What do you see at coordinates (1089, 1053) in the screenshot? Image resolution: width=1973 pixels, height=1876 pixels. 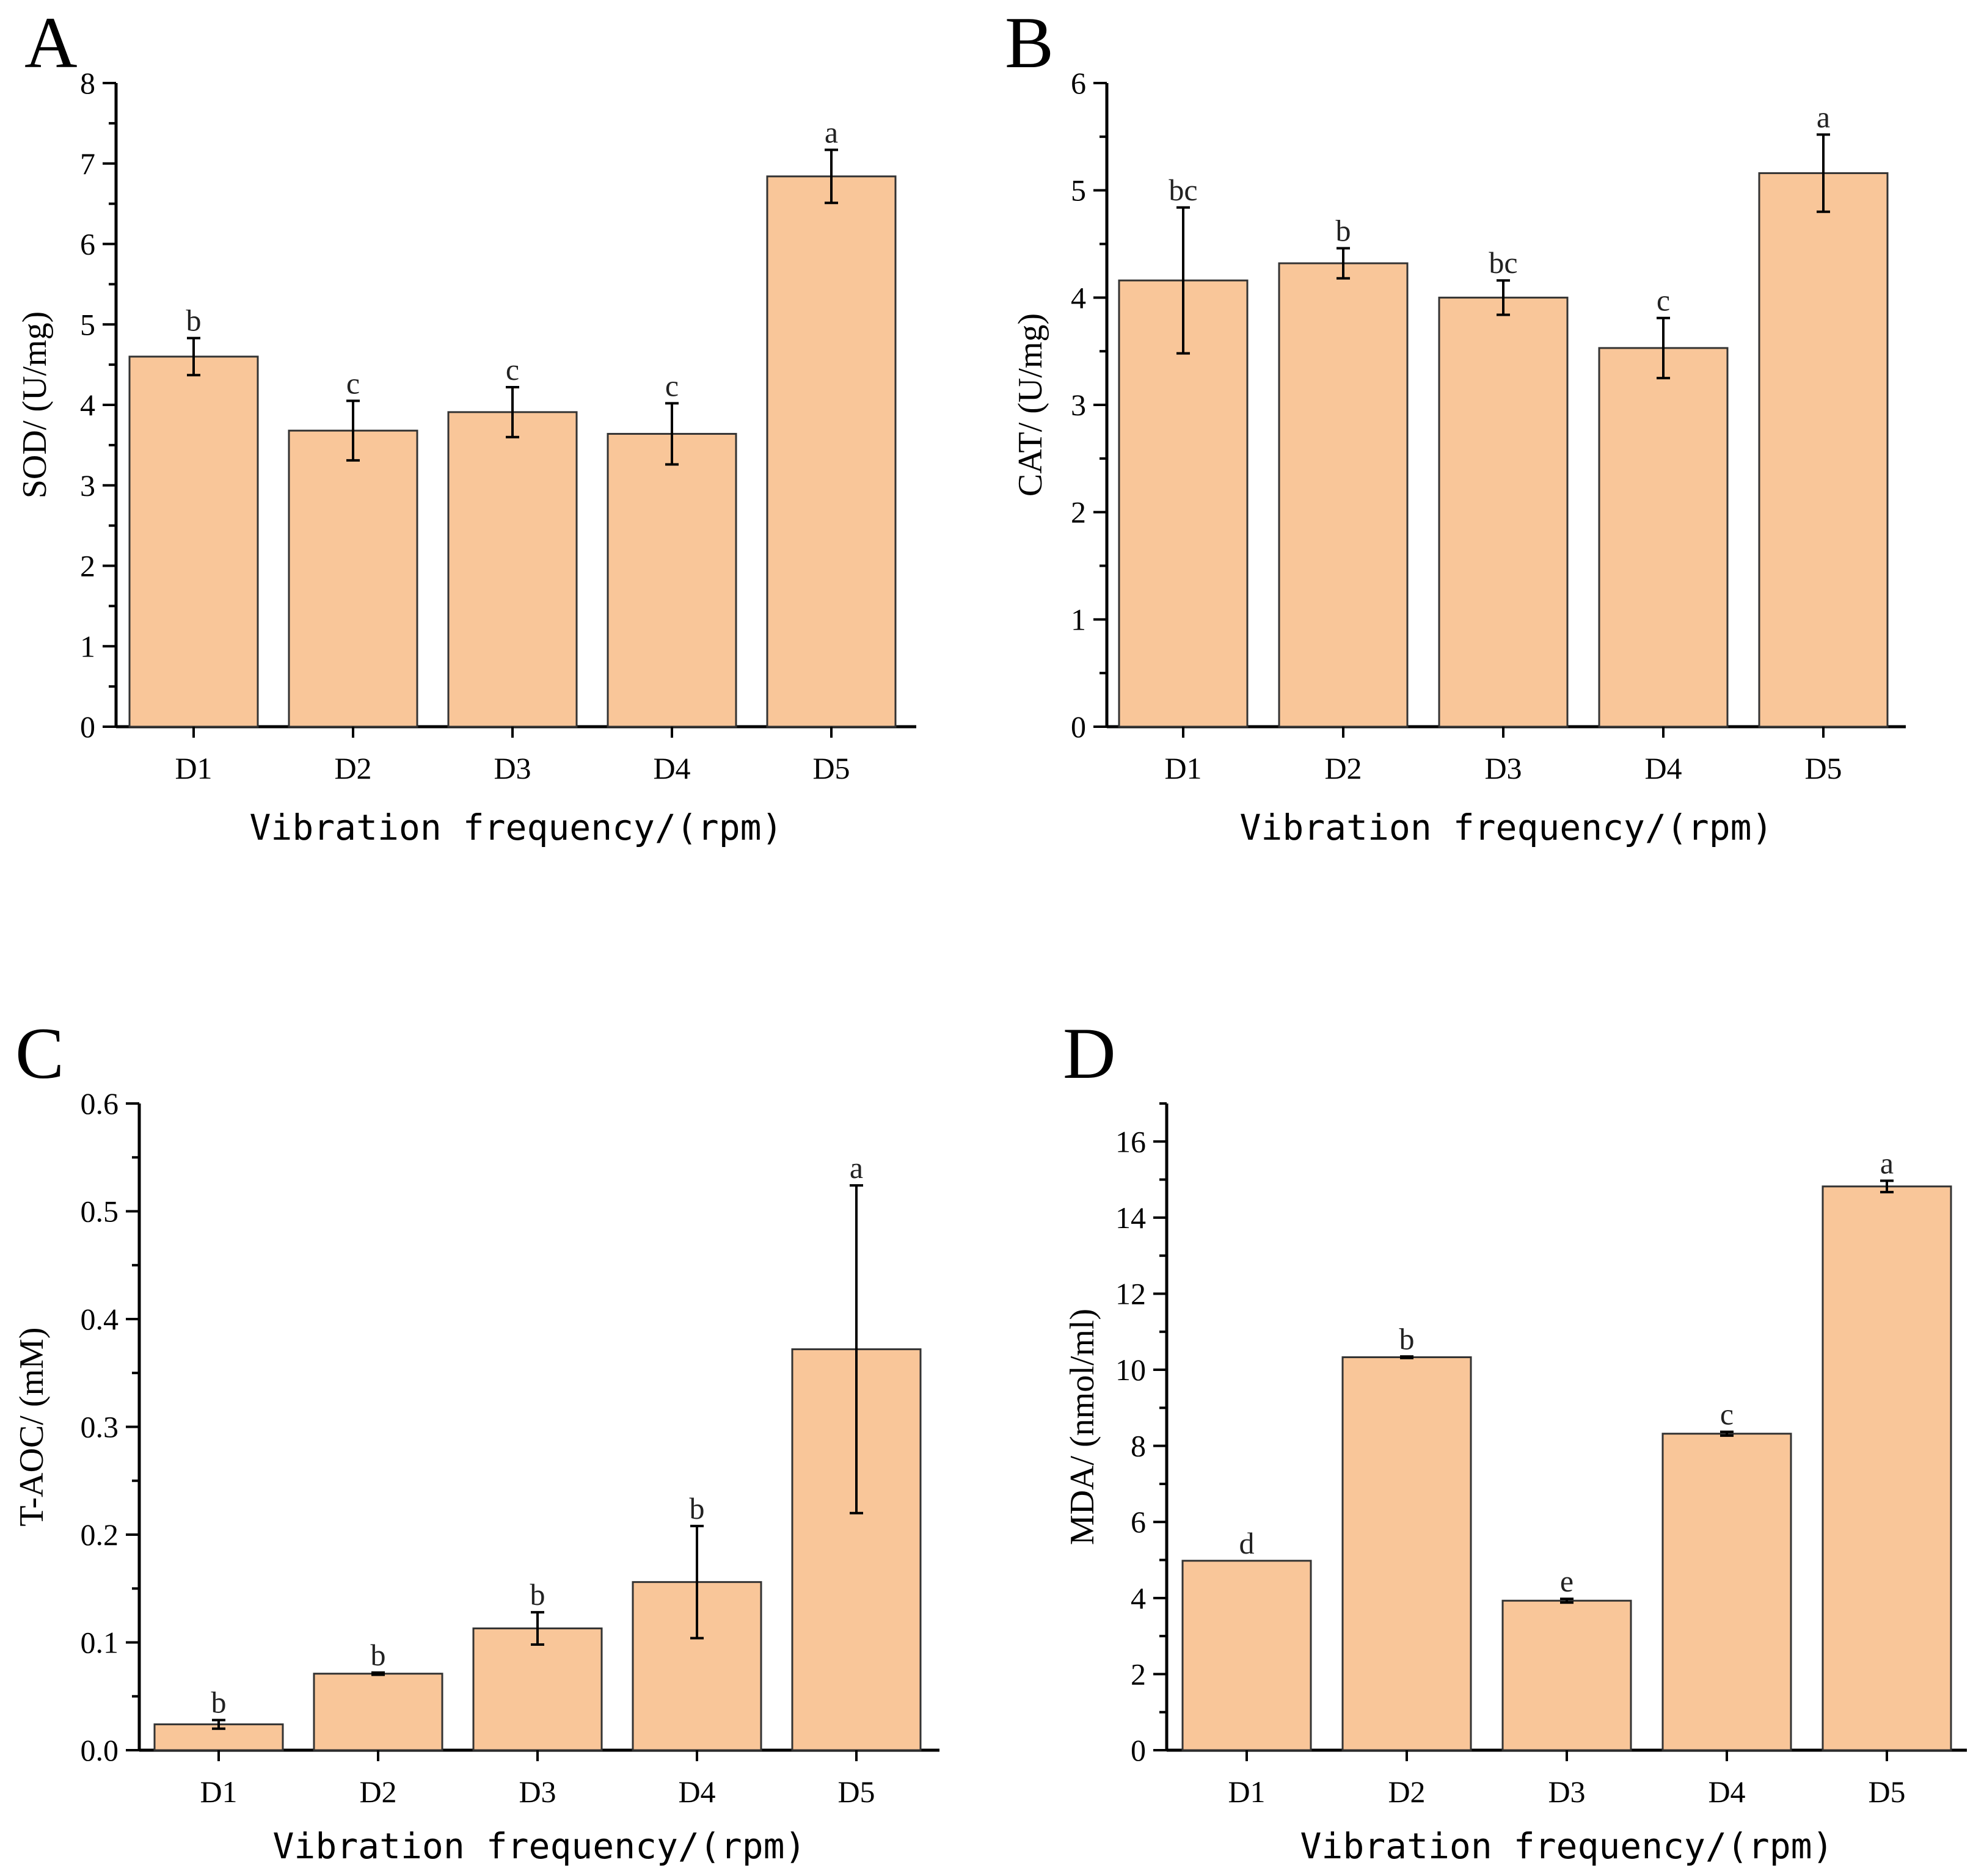 I see `panel-letter: D` at bounding box center [1089, 1053].